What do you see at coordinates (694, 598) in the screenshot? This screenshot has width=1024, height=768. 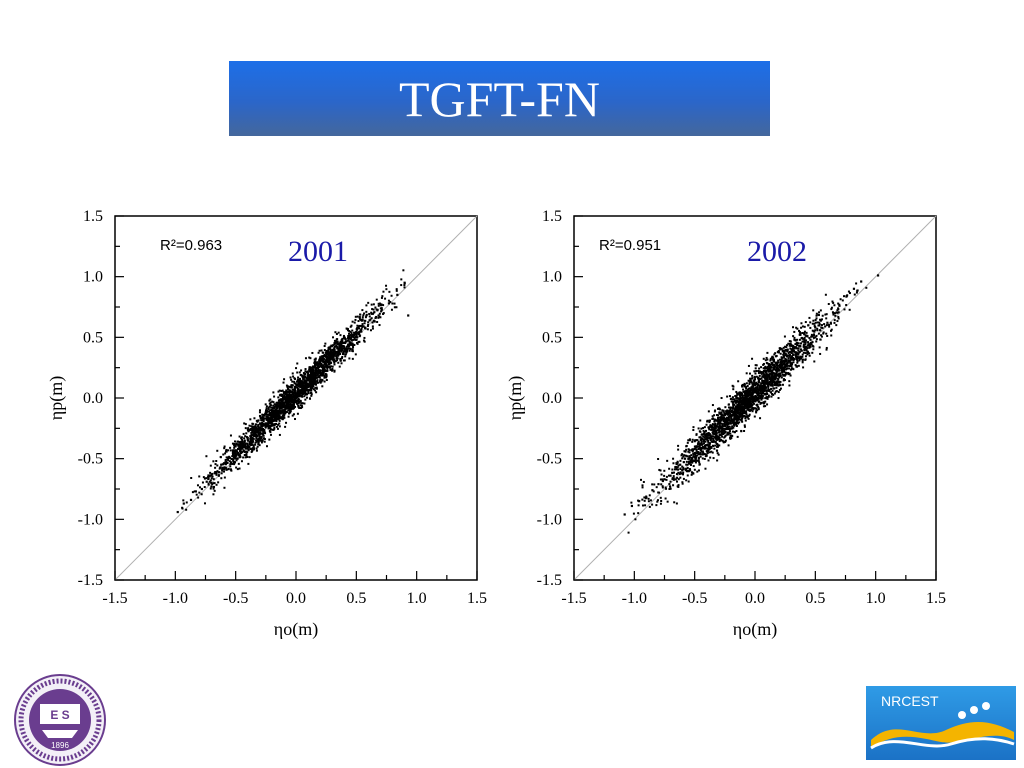 I see `x-tick-label: -0.5` at bounding box center [694, 598].